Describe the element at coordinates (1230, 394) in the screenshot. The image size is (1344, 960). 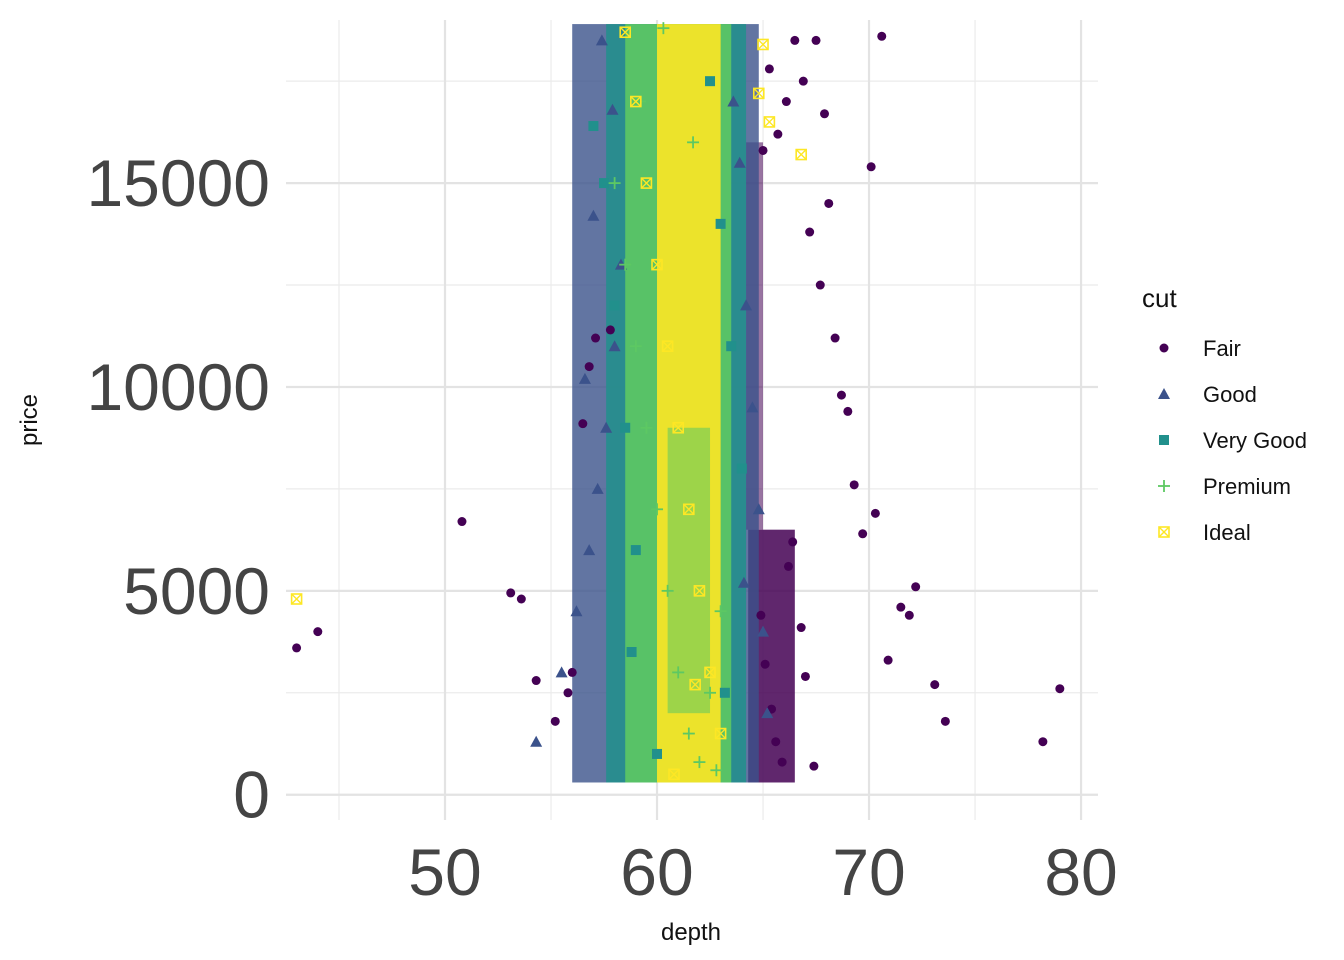
I see `legend-label-good: Good` at that location.